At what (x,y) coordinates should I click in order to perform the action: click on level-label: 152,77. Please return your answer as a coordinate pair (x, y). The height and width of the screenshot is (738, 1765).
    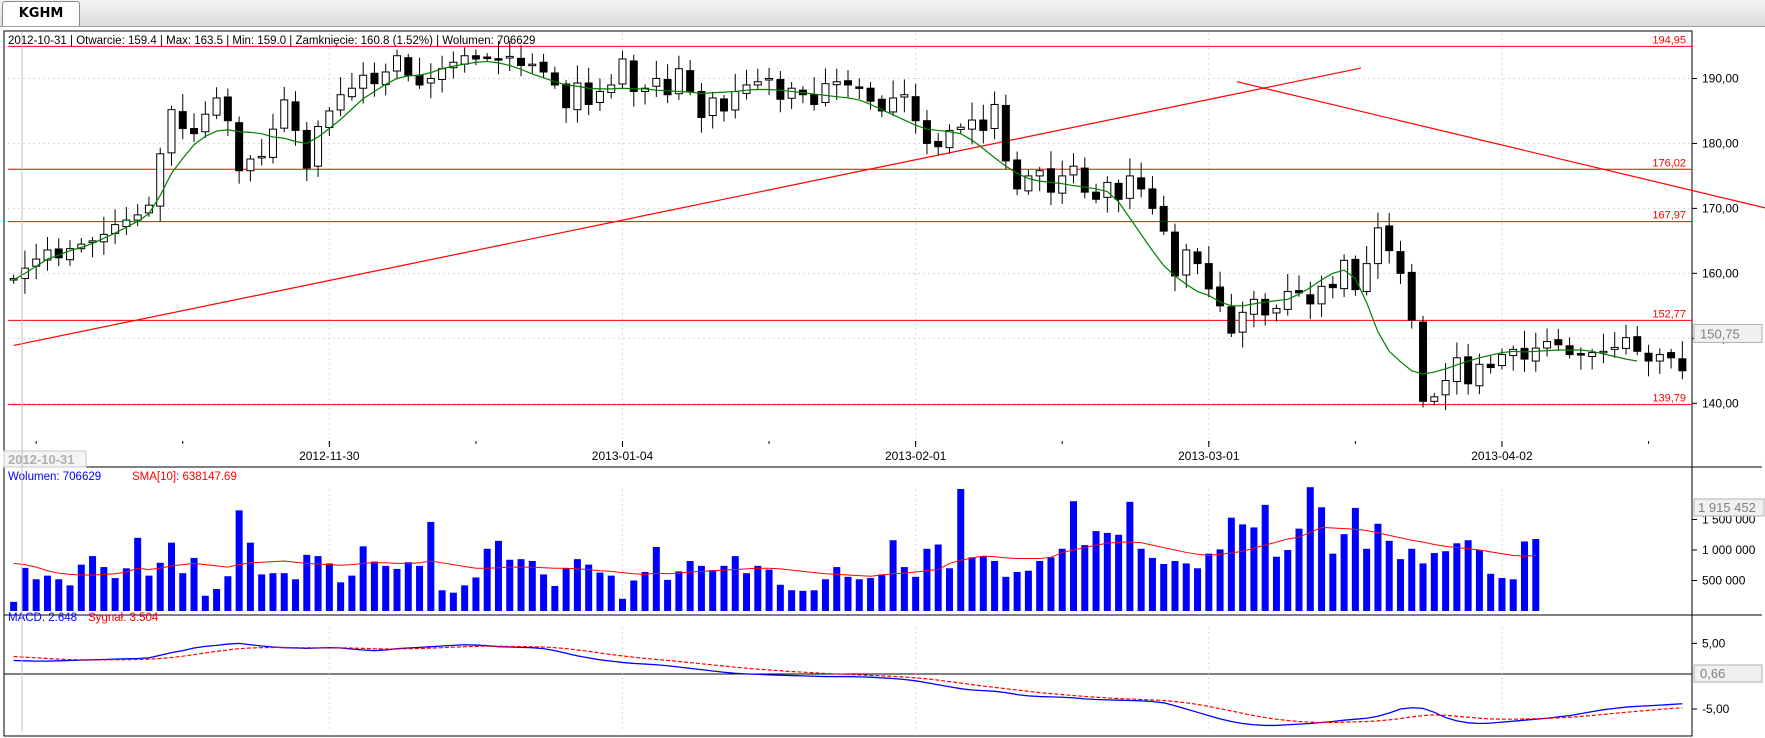
    Looking at the image, I should click on (1669, 314).